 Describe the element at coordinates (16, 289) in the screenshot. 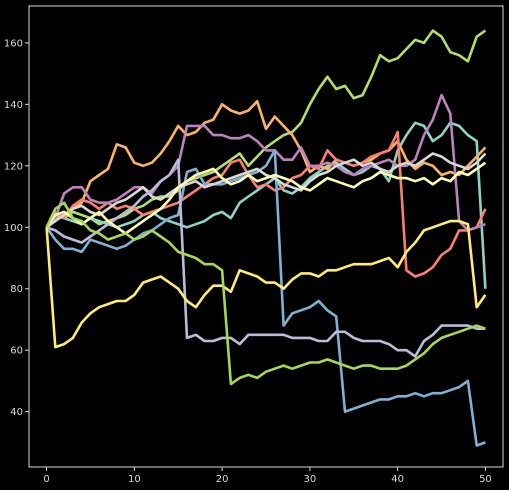

I see `y-tick-label: 80` at that location.